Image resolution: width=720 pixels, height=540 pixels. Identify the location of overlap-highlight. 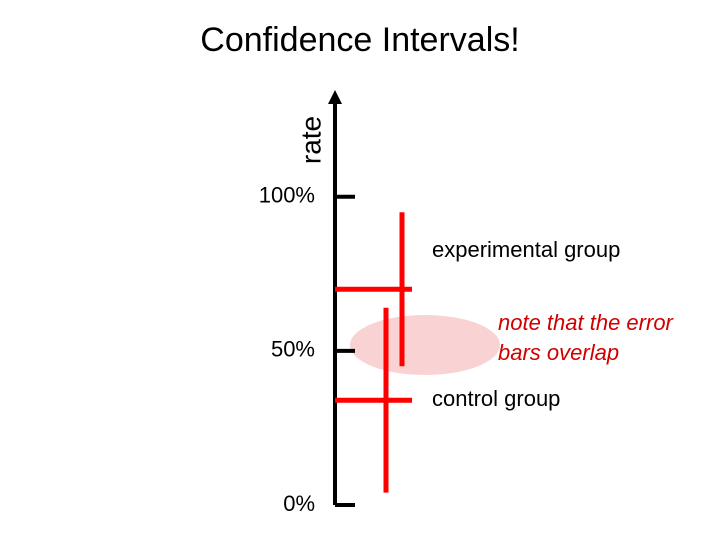
(425, 345).